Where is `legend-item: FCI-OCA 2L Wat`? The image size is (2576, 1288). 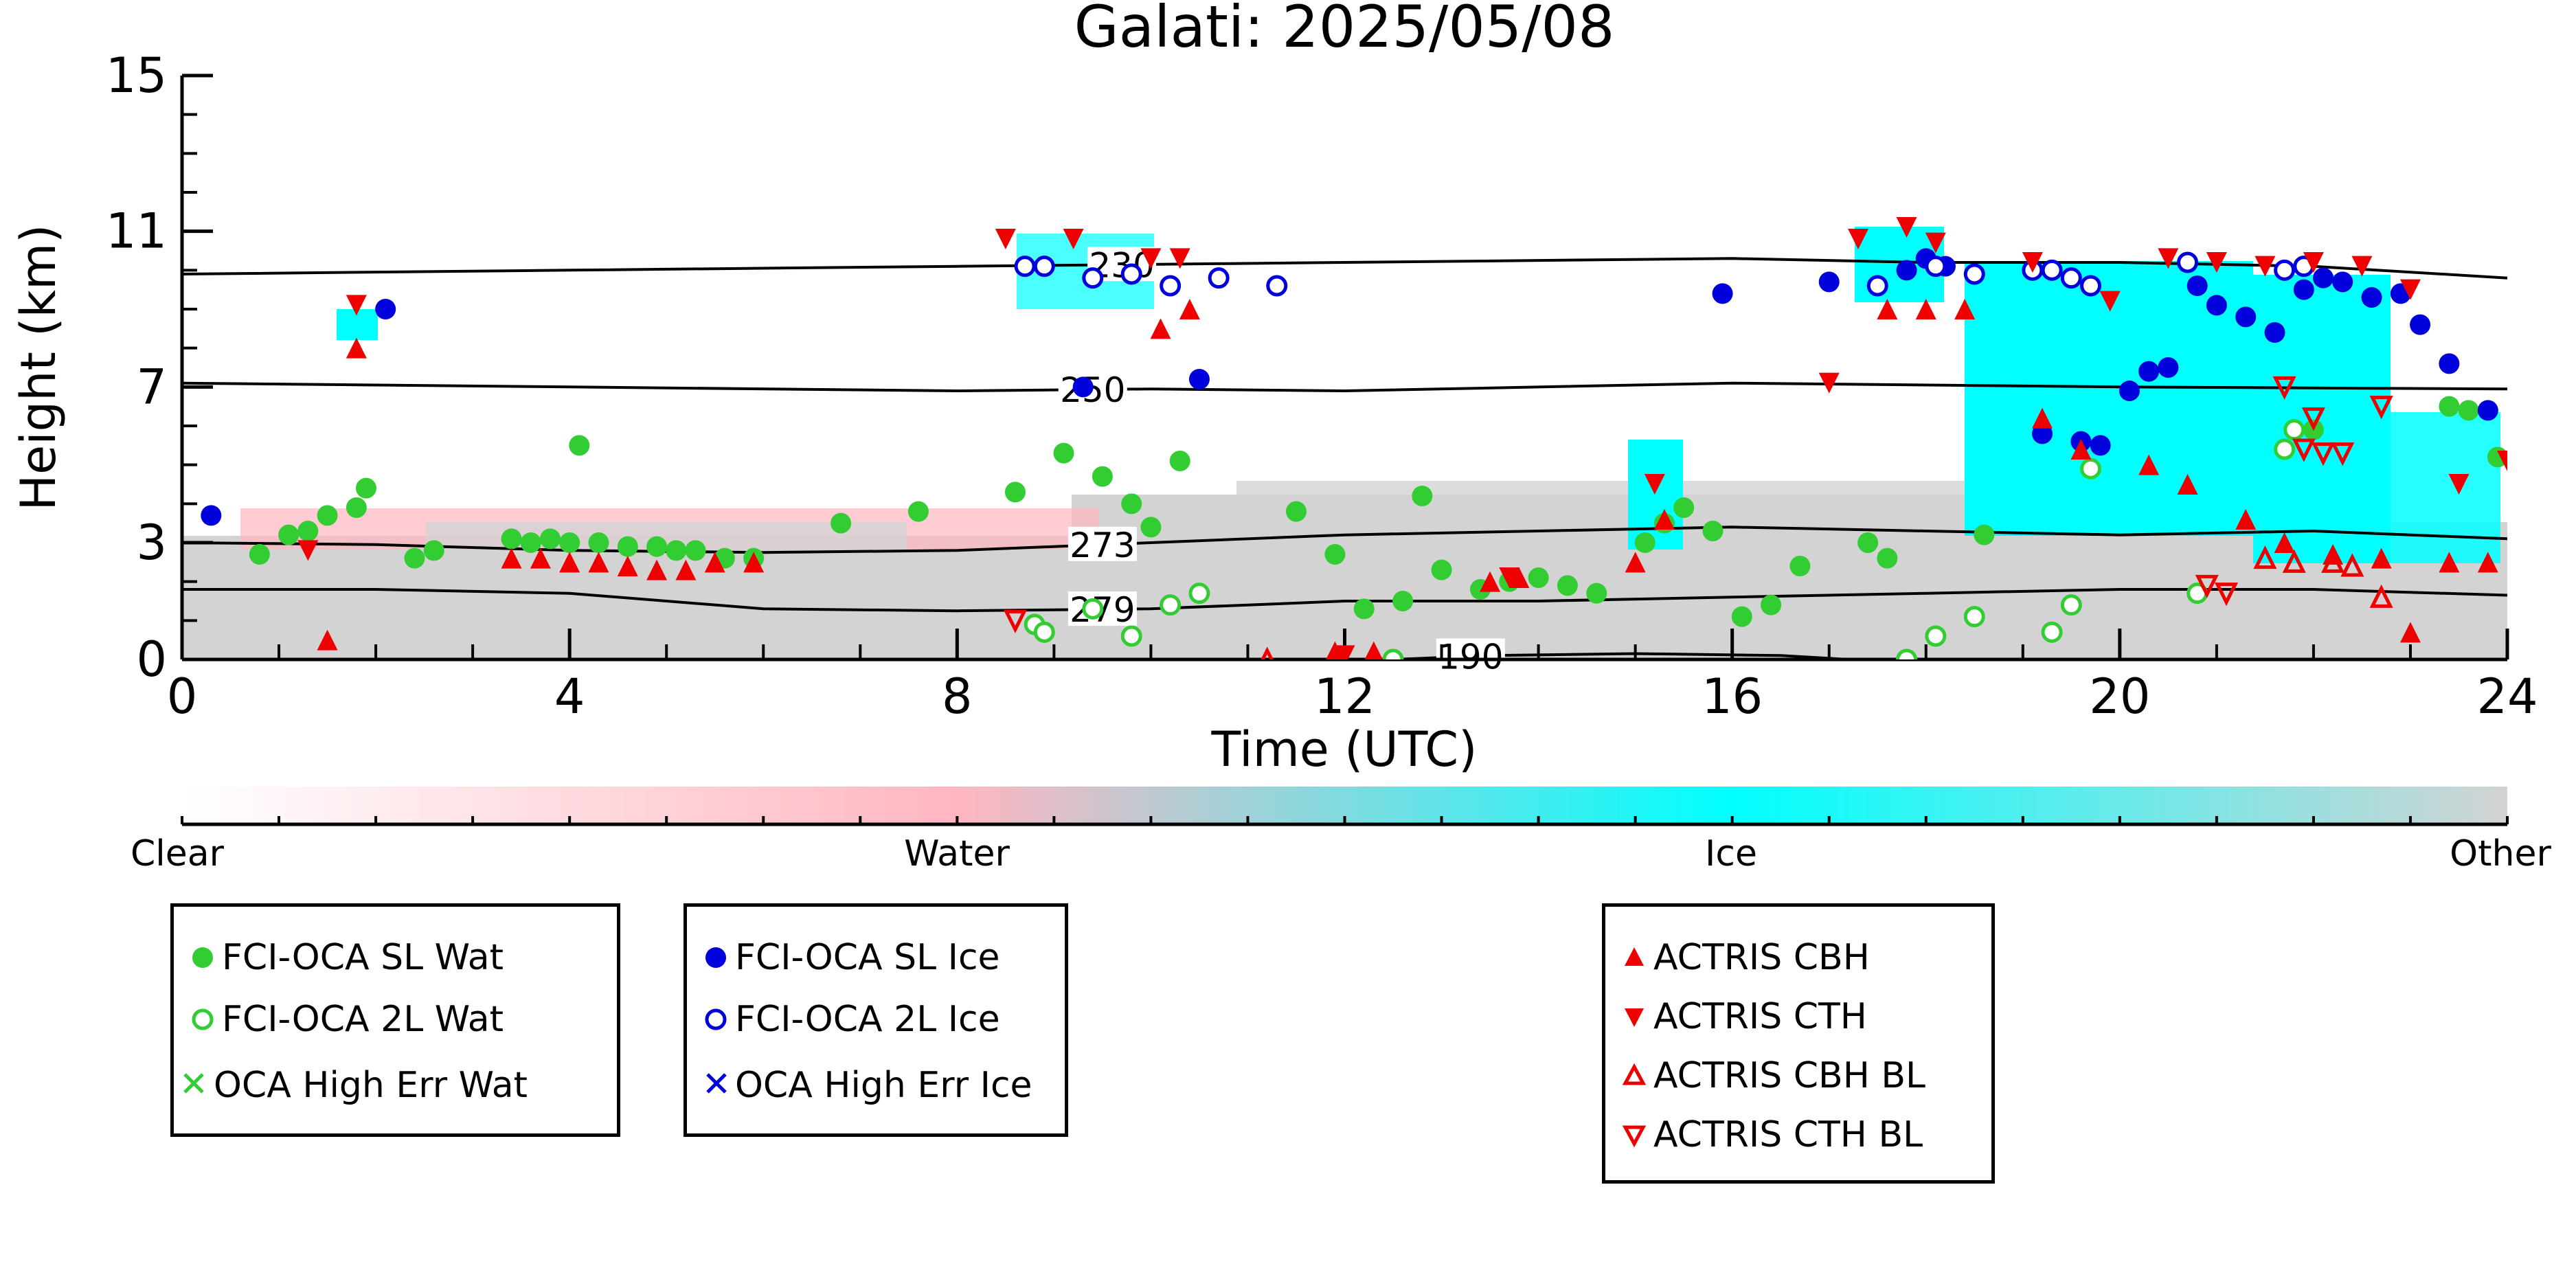
legend-item: FCI-OCA 2L Wat is located at coordinates (339, 1019).